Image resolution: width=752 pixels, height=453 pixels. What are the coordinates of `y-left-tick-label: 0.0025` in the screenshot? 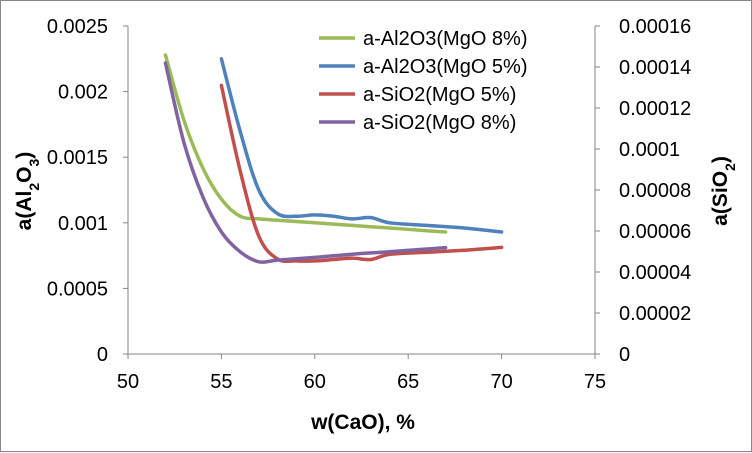 It's located at (77, 27).